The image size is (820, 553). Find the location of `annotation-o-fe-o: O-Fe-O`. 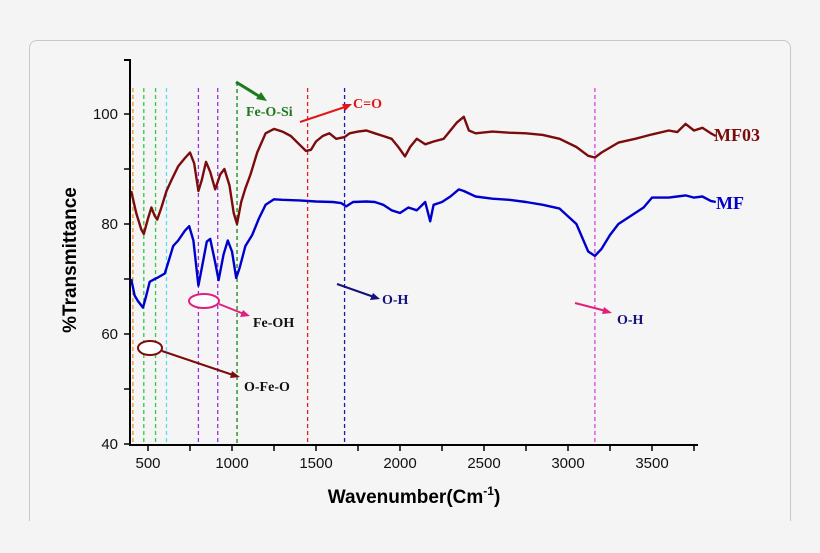

annotation-o-fe-o: O-Fe-O is located at coordinates (213, 367).